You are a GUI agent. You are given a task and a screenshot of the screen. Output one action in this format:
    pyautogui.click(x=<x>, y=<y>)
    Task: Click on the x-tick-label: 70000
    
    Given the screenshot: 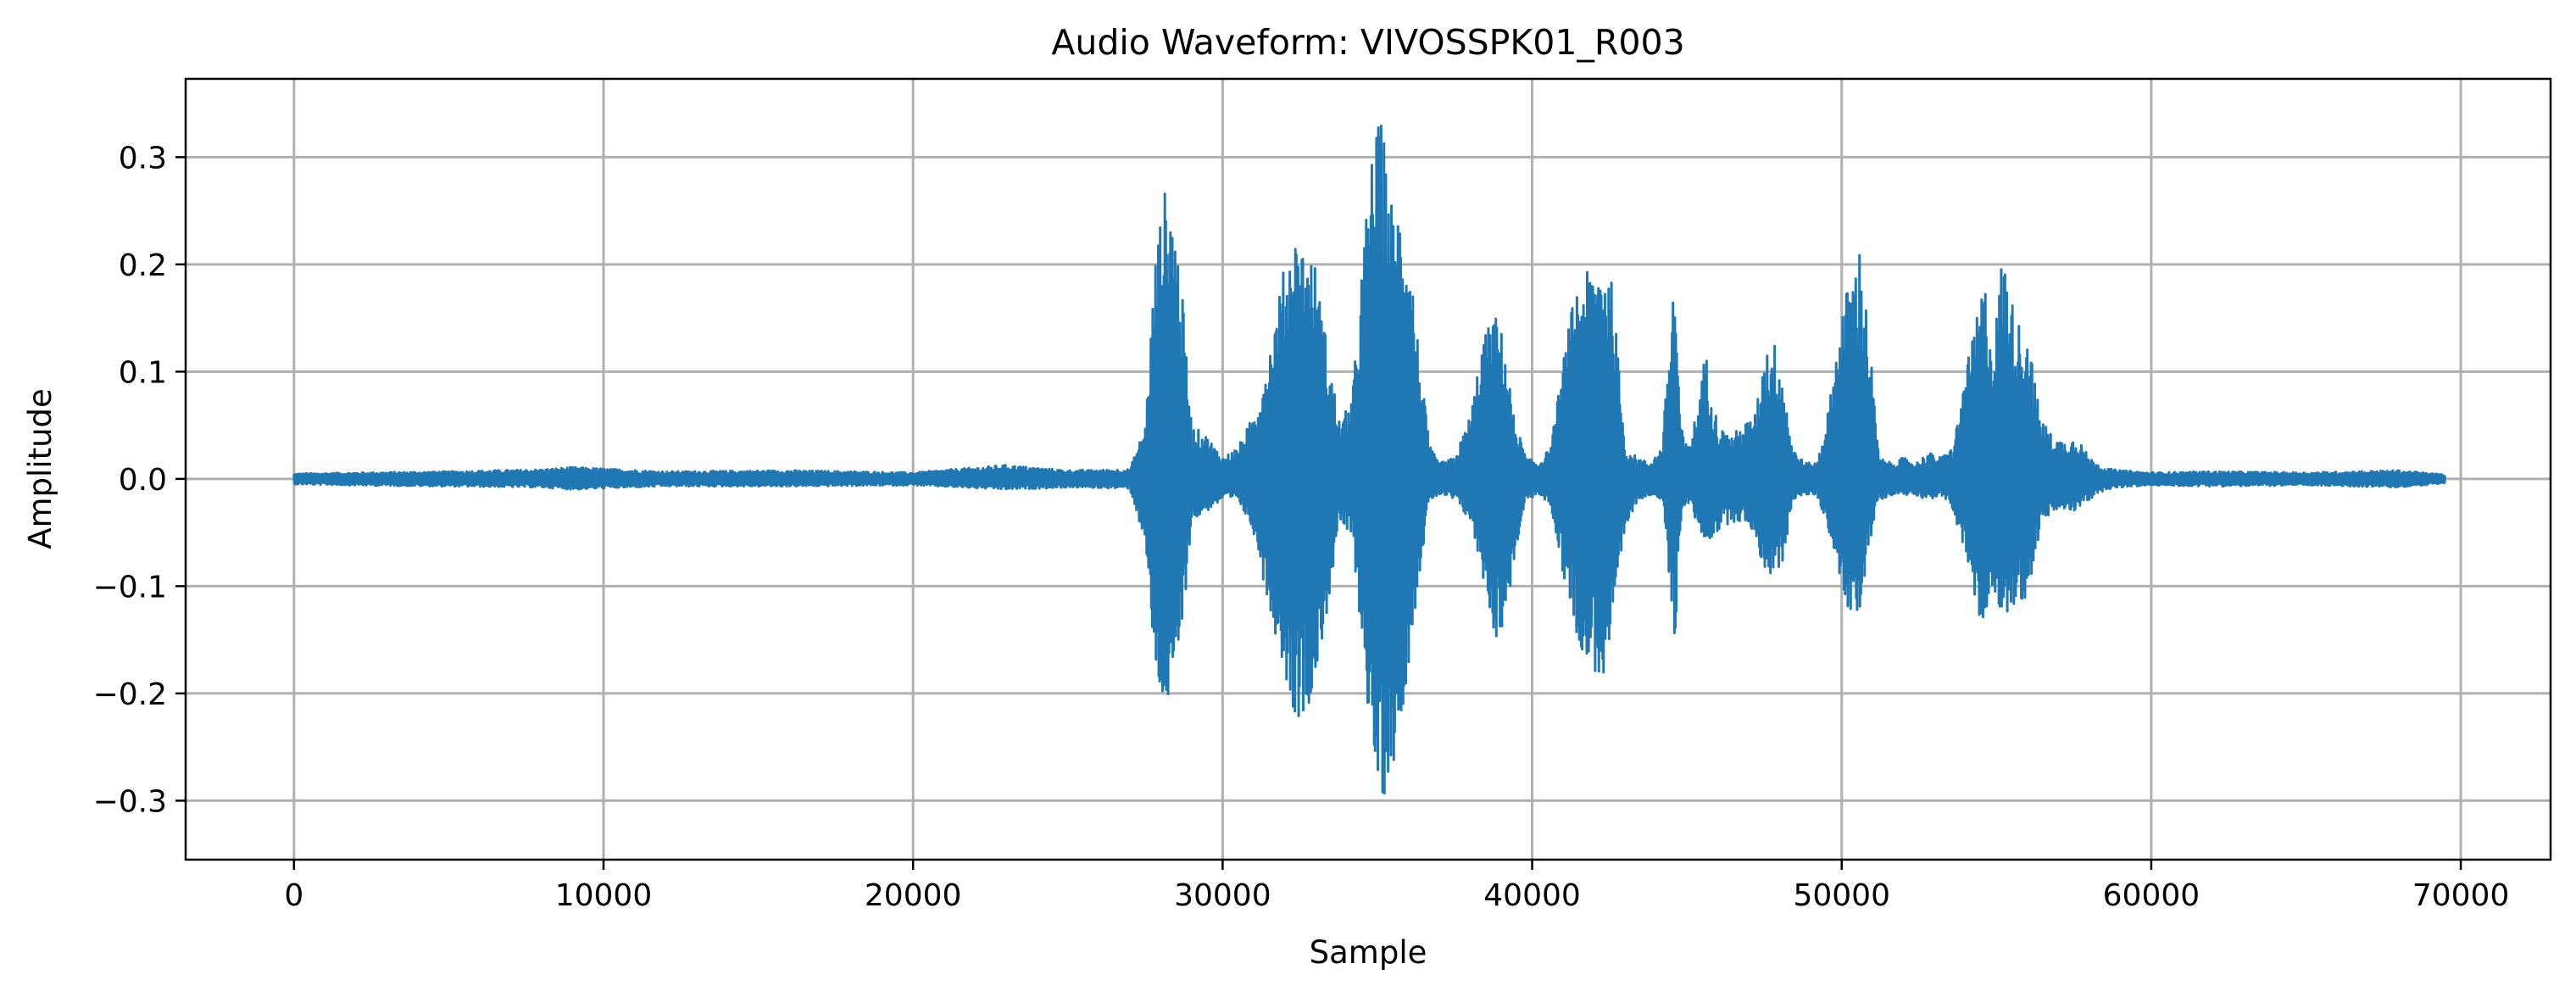 What is the action you would take?
    pyautogui.click(x=2461, y=896)
    